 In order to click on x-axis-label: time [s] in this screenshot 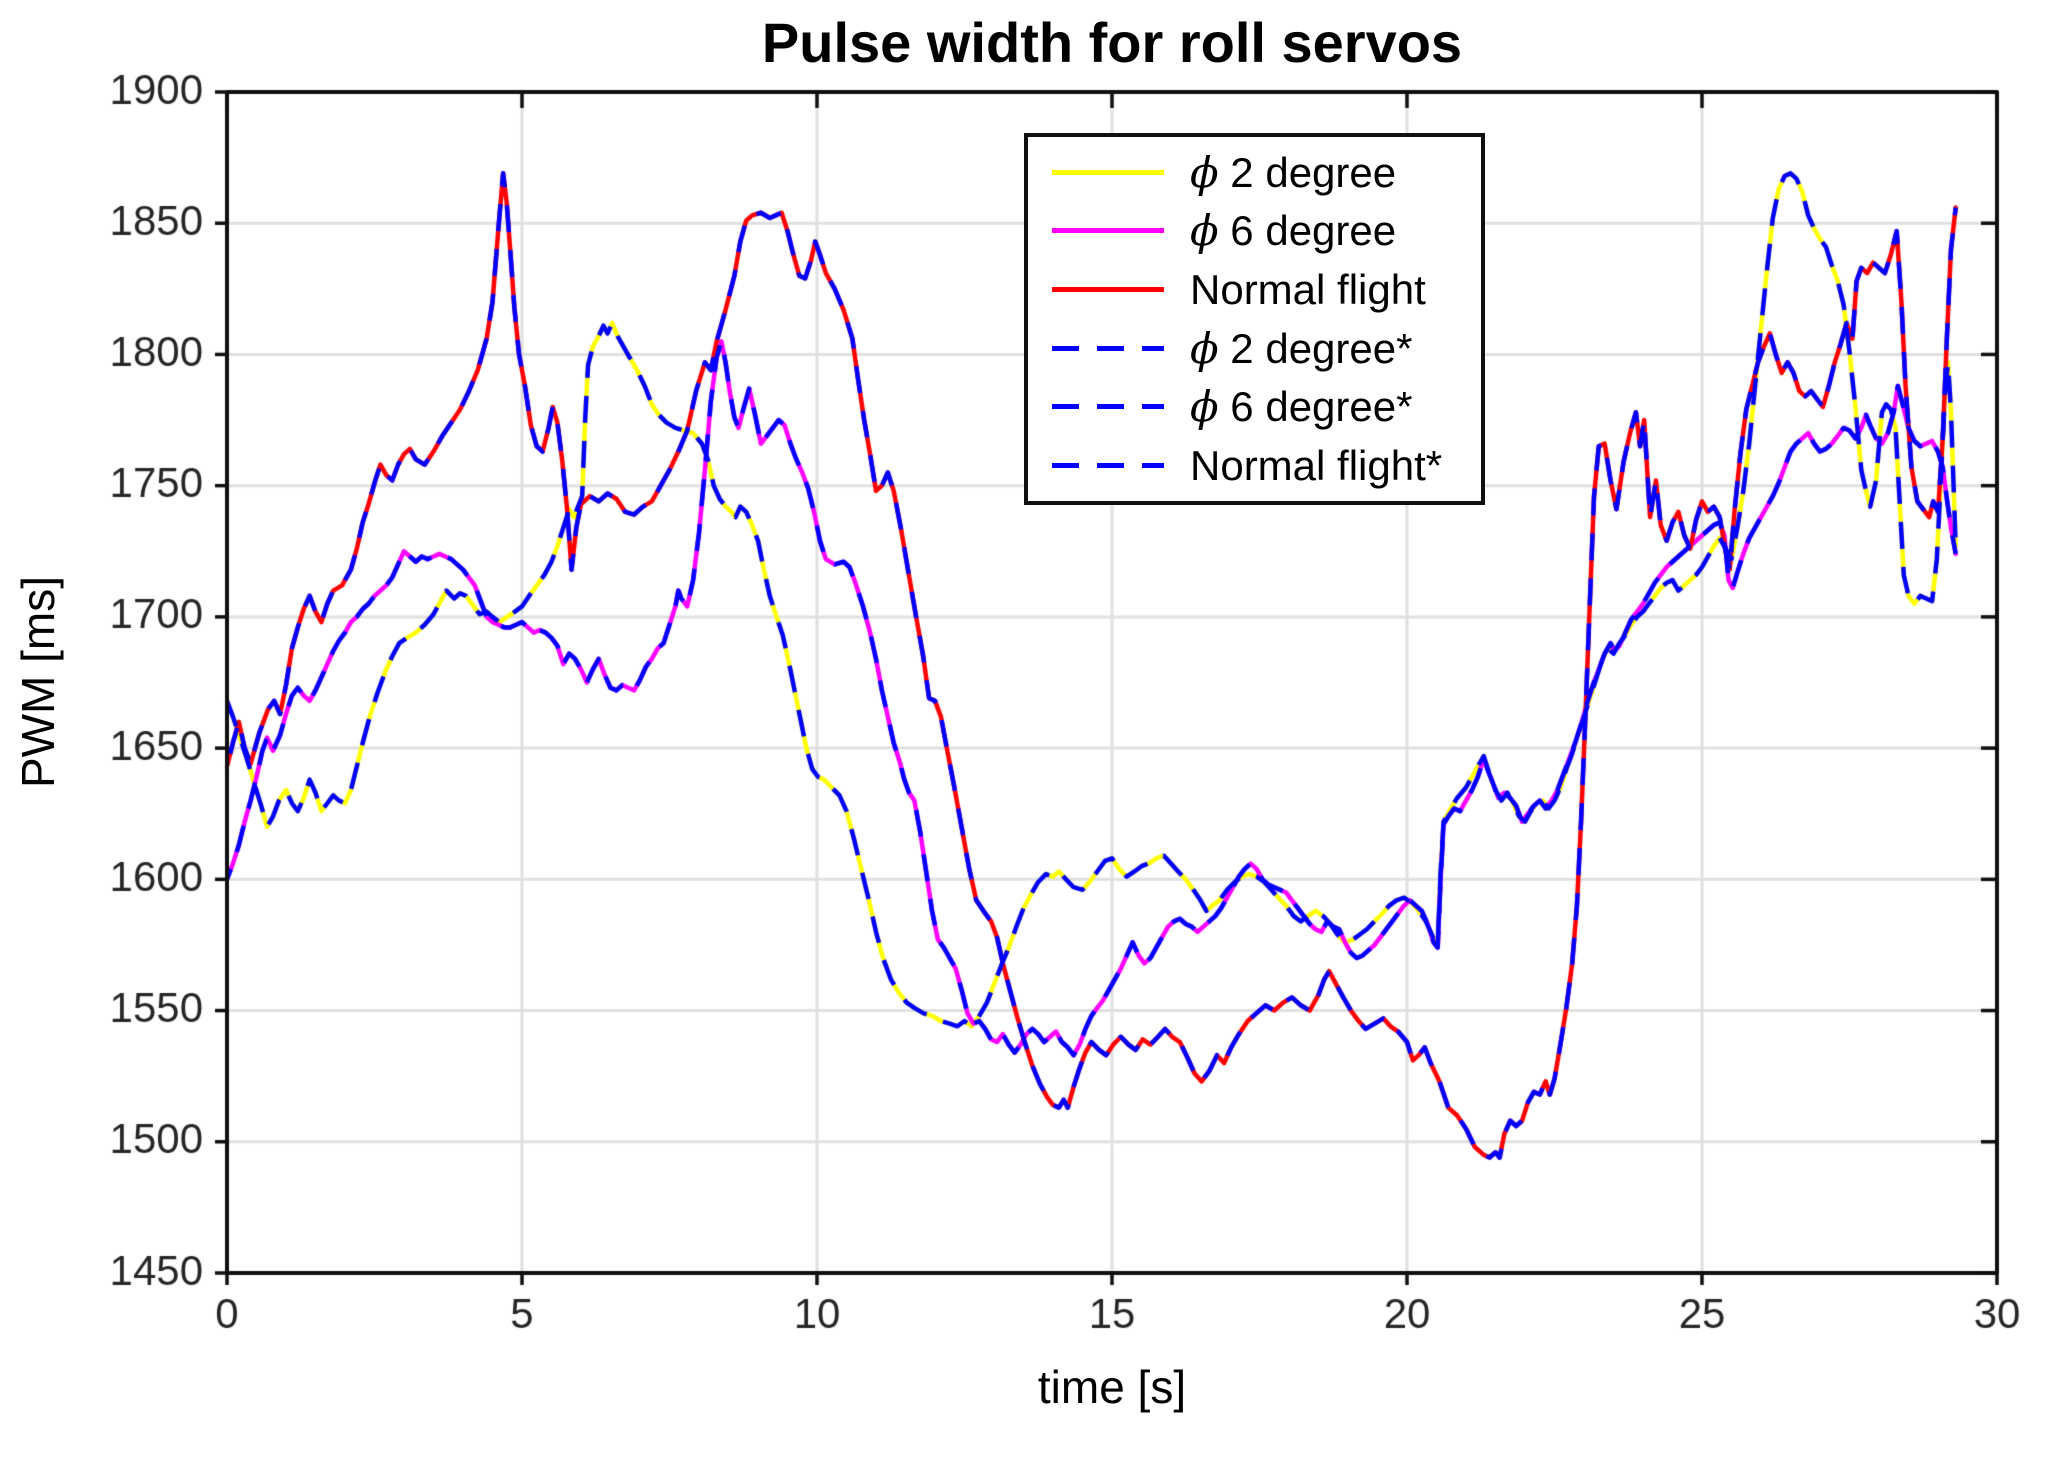, I will do `click(1112, 1387)`.